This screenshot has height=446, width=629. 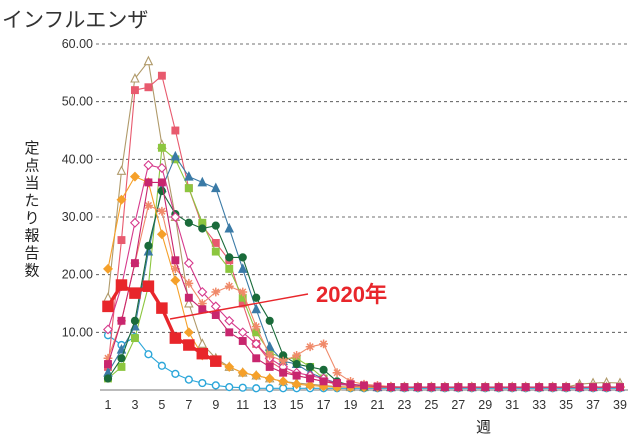 I want to click on chart-title: インフルエンザ, so click(x=75, y=20).